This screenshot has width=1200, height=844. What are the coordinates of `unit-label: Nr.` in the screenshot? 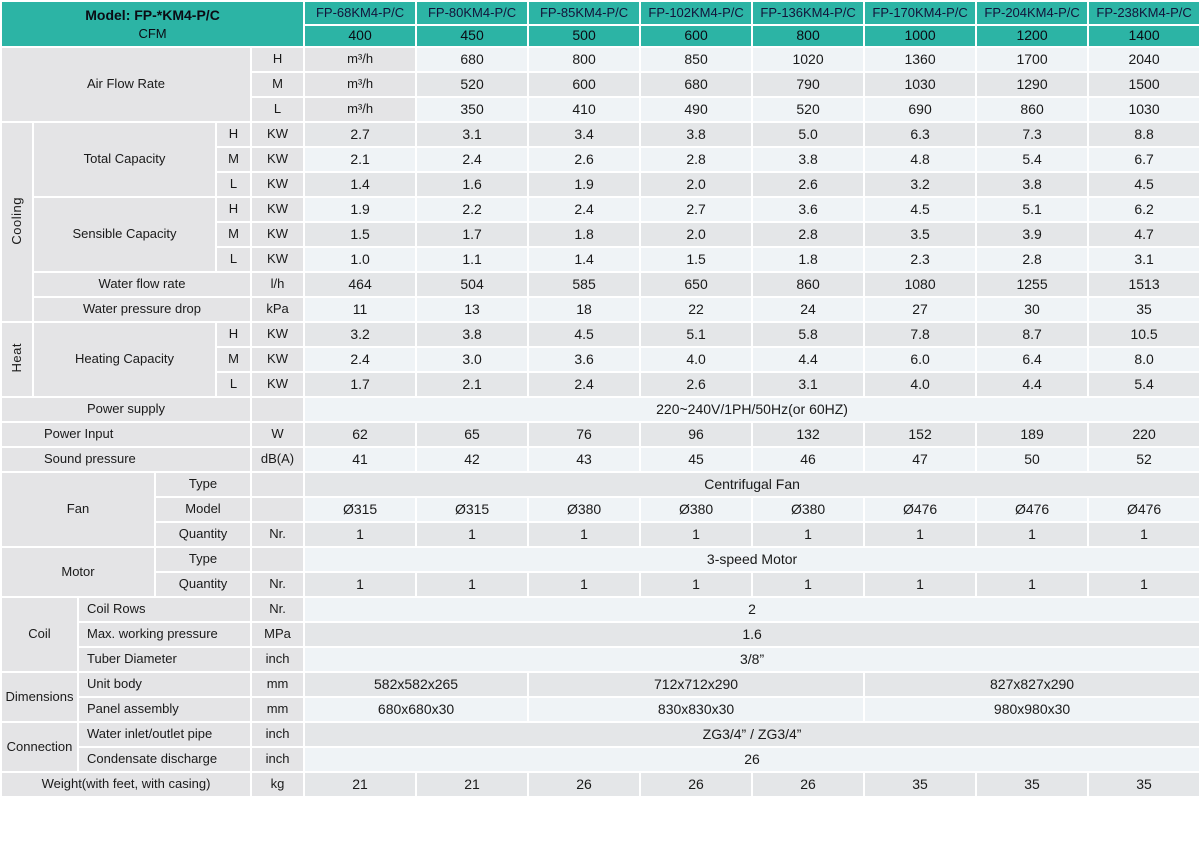 It's located at (278, 609).